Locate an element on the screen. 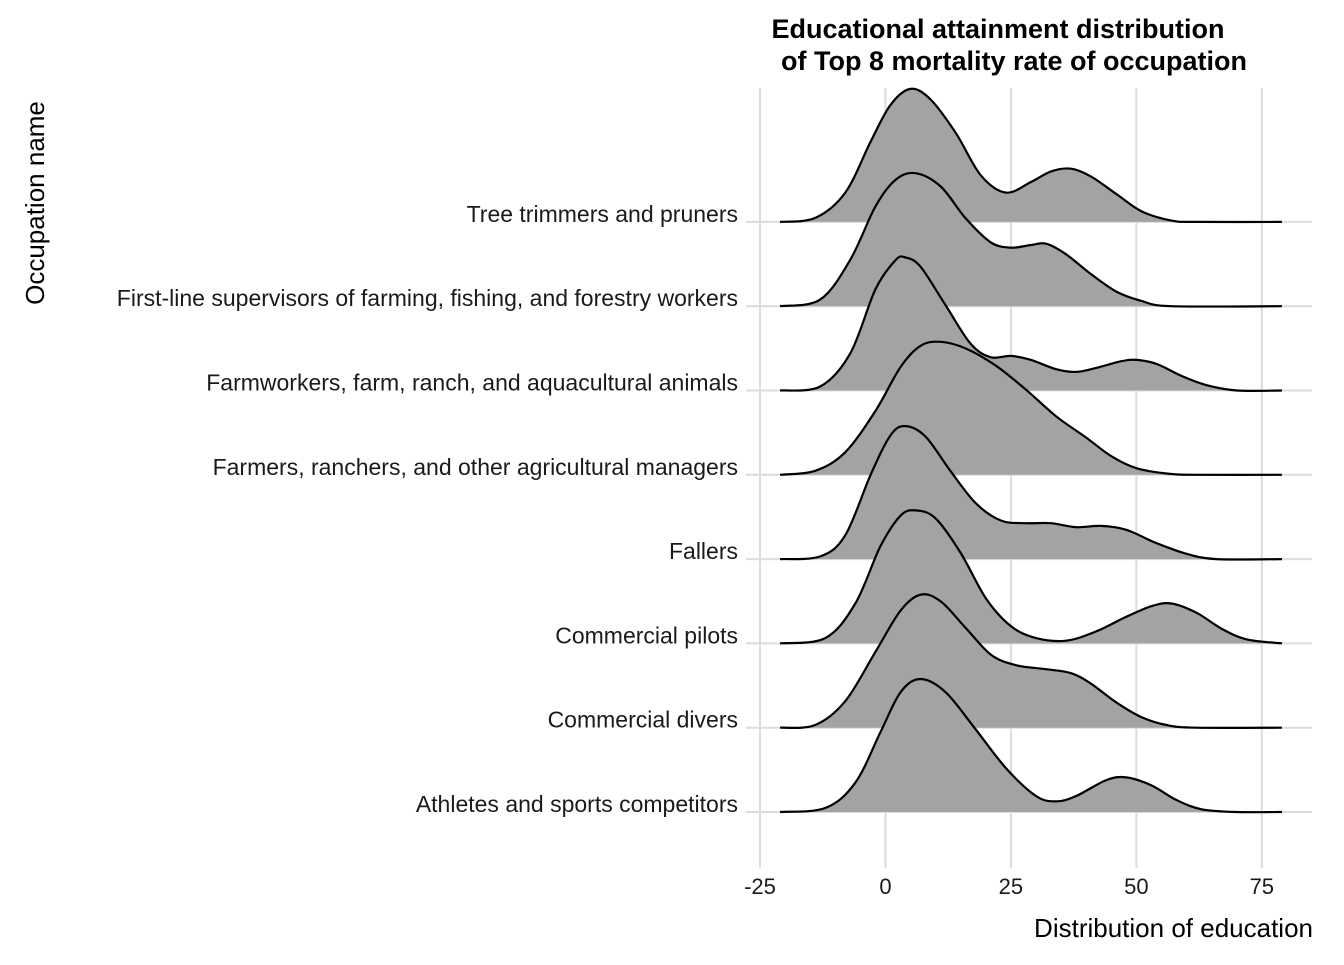 The image size is (1344, 965). ridge-area-tree-trimmers-and-pruners is located at coordinates (1031, 155).